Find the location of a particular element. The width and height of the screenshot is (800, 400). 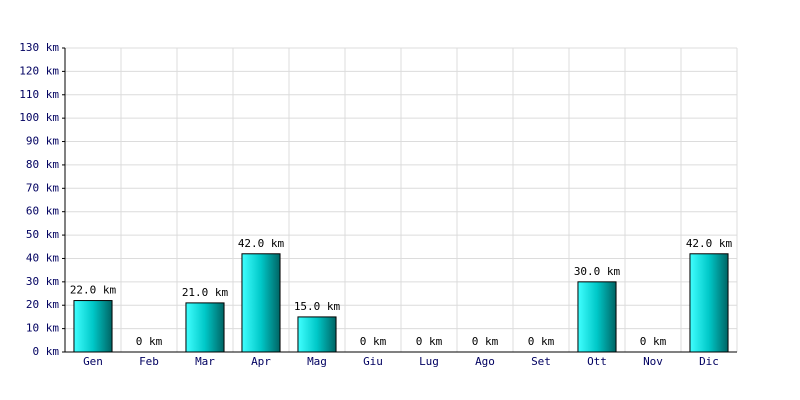

x-tick-label: Feb is located at coordinates (149, 361).